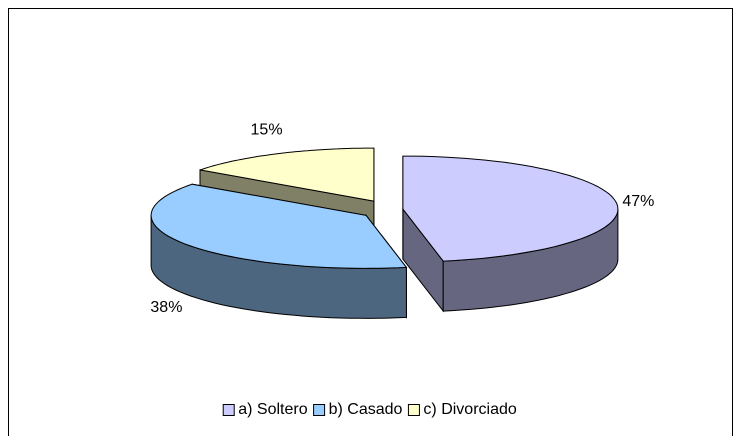  What do you see at coordinates (366, 409) in the screenshot?
I see `legend-label: b) Casado` at bounding box center [366, 409].